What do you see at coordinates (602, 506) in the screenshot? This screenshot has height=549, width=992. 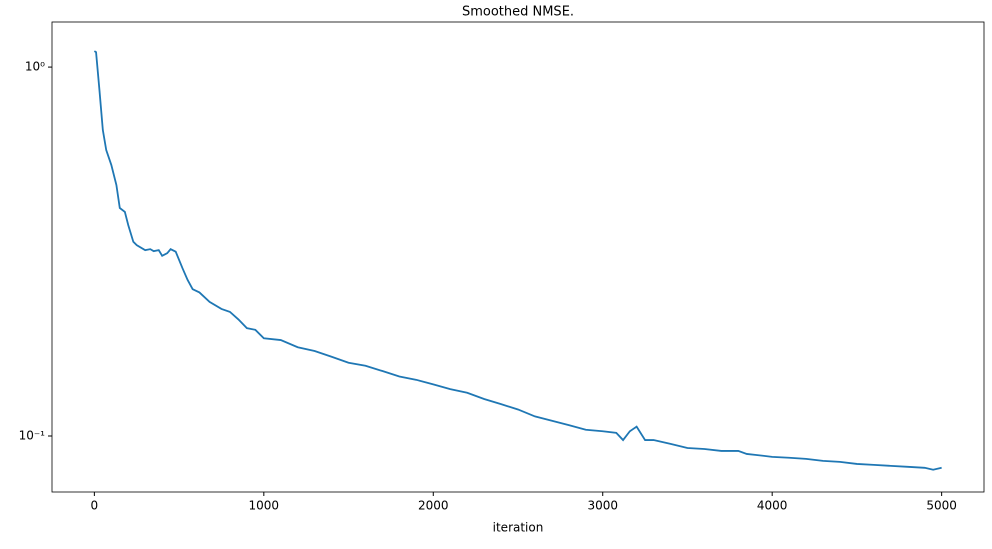 I see `x-tick-label: 3000` at bounding box center [602, 506].